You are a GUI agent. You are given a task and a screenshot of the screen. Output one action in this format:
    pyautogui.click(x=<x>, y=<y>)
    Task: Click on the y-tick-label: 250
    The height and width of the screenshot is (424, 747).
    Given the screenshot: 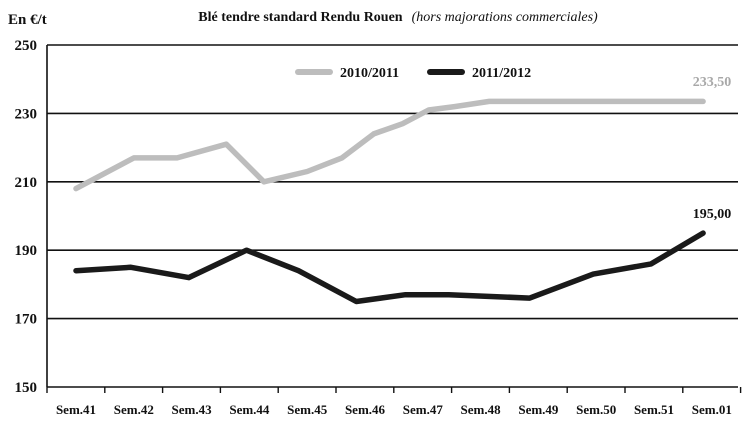 What is the action you would take?
    pyautogui.click(x=26, y=46)
    